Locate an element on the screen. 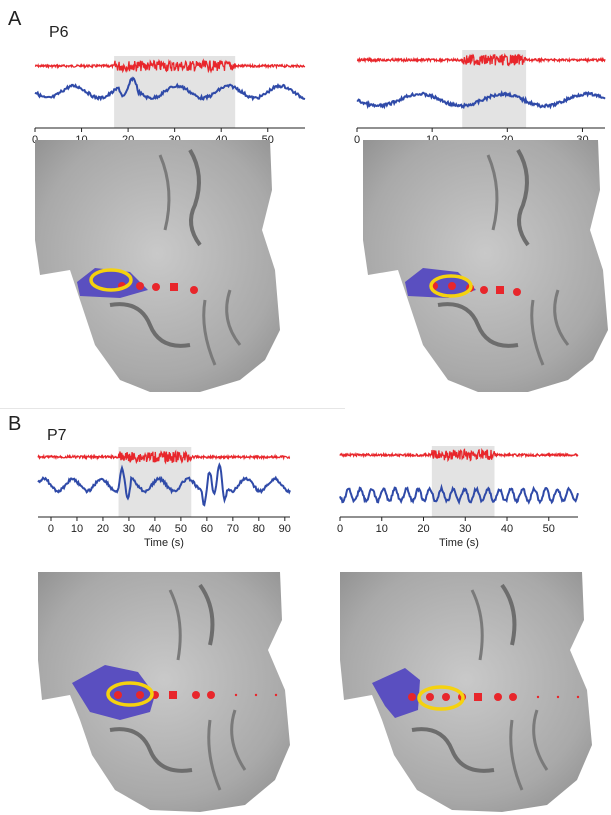  x-tick-label: 90 is located at coordinates (285, 529).